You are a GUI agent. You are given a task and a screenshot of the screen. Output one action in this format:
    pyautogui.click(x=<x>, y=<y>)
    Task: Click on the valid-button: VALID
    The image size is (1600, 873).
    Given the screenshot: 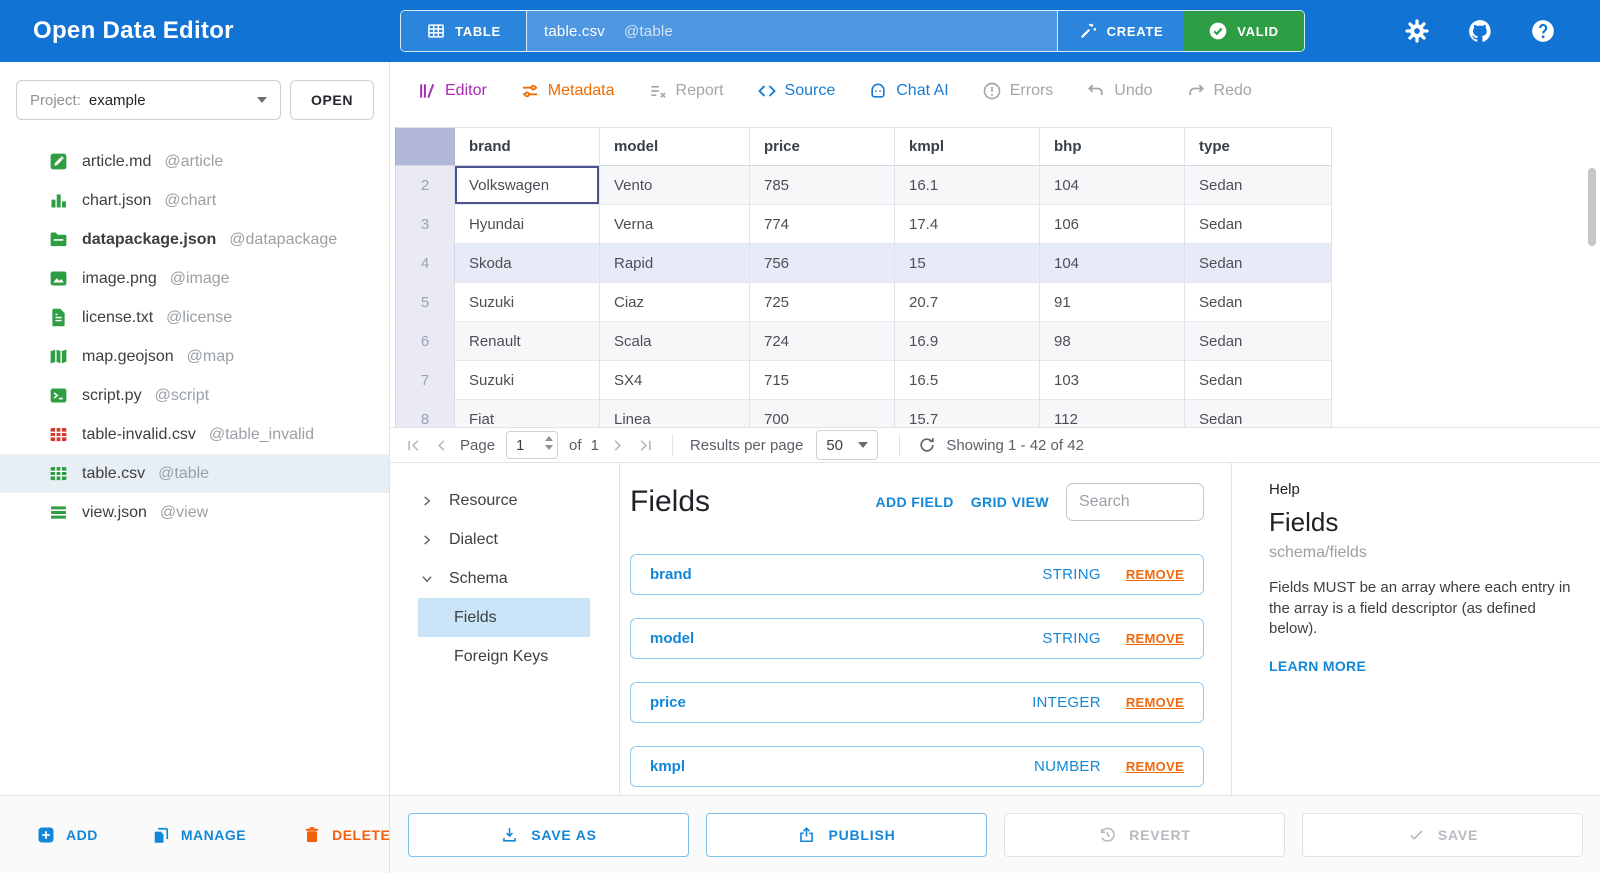 What is the action you would take?
    pyautogui.click(x=1243, y=31)
    